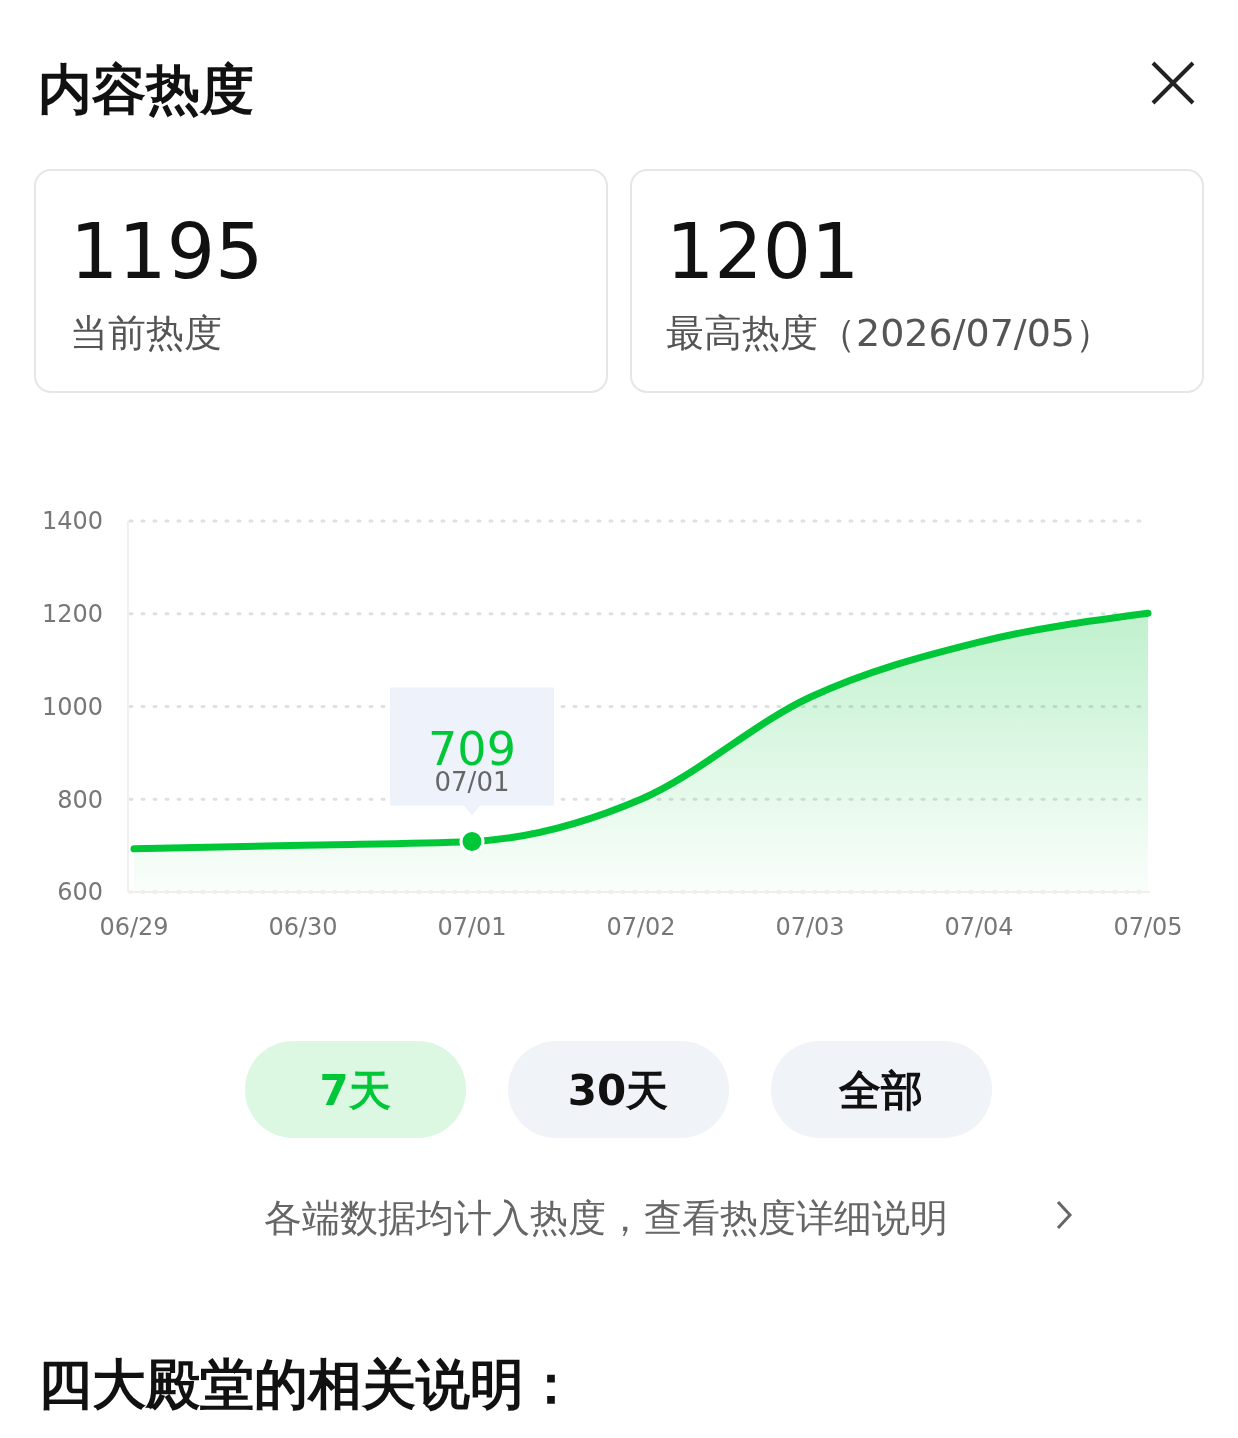 This screenshot has width=1238, height=1438. Describe the element at coordinates (979, 927) in the screenshot. I see `x-tick-label: 07/04` at that location.